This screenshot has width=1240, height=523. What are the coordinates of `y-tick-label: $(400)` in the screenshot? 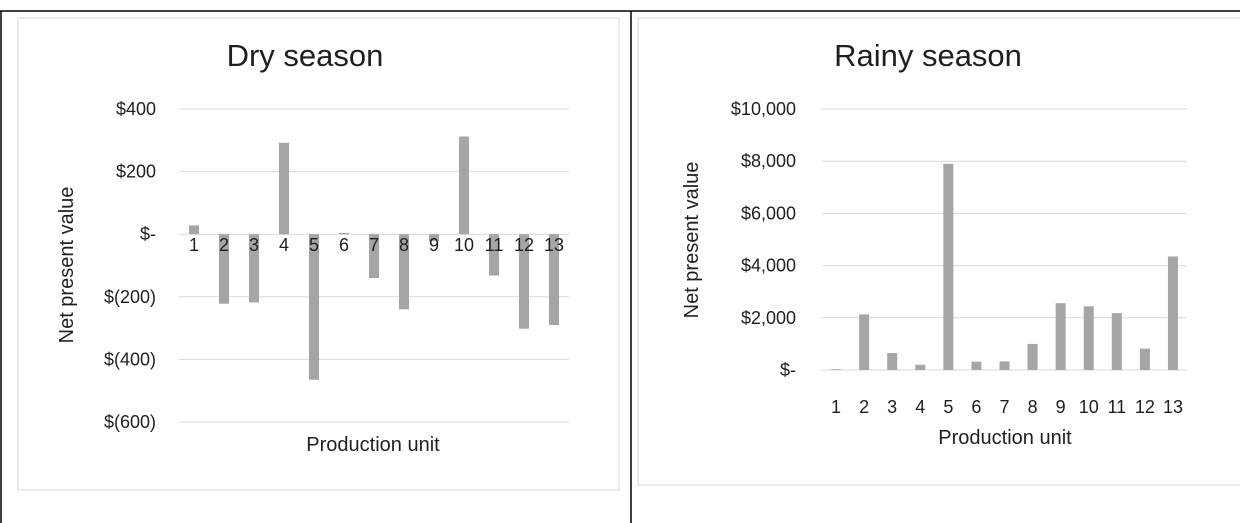 It's located at (130, 359).